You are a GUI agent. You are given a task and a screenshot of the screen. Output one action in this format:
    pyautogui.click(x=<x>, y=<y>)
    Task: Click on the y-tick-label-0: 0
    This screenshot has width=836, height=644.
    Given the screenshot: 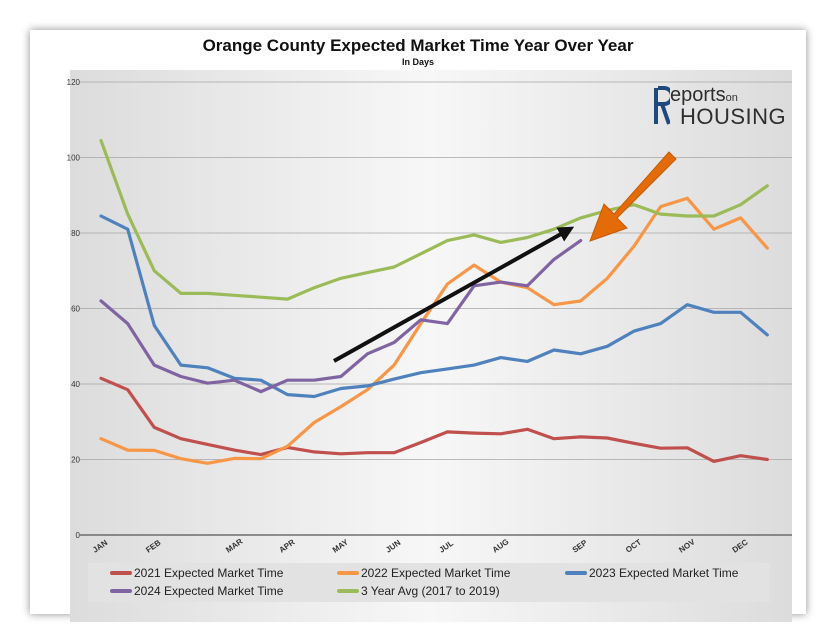 What is the action you would take?
    pyautogui.click(x=78, y=535)
    